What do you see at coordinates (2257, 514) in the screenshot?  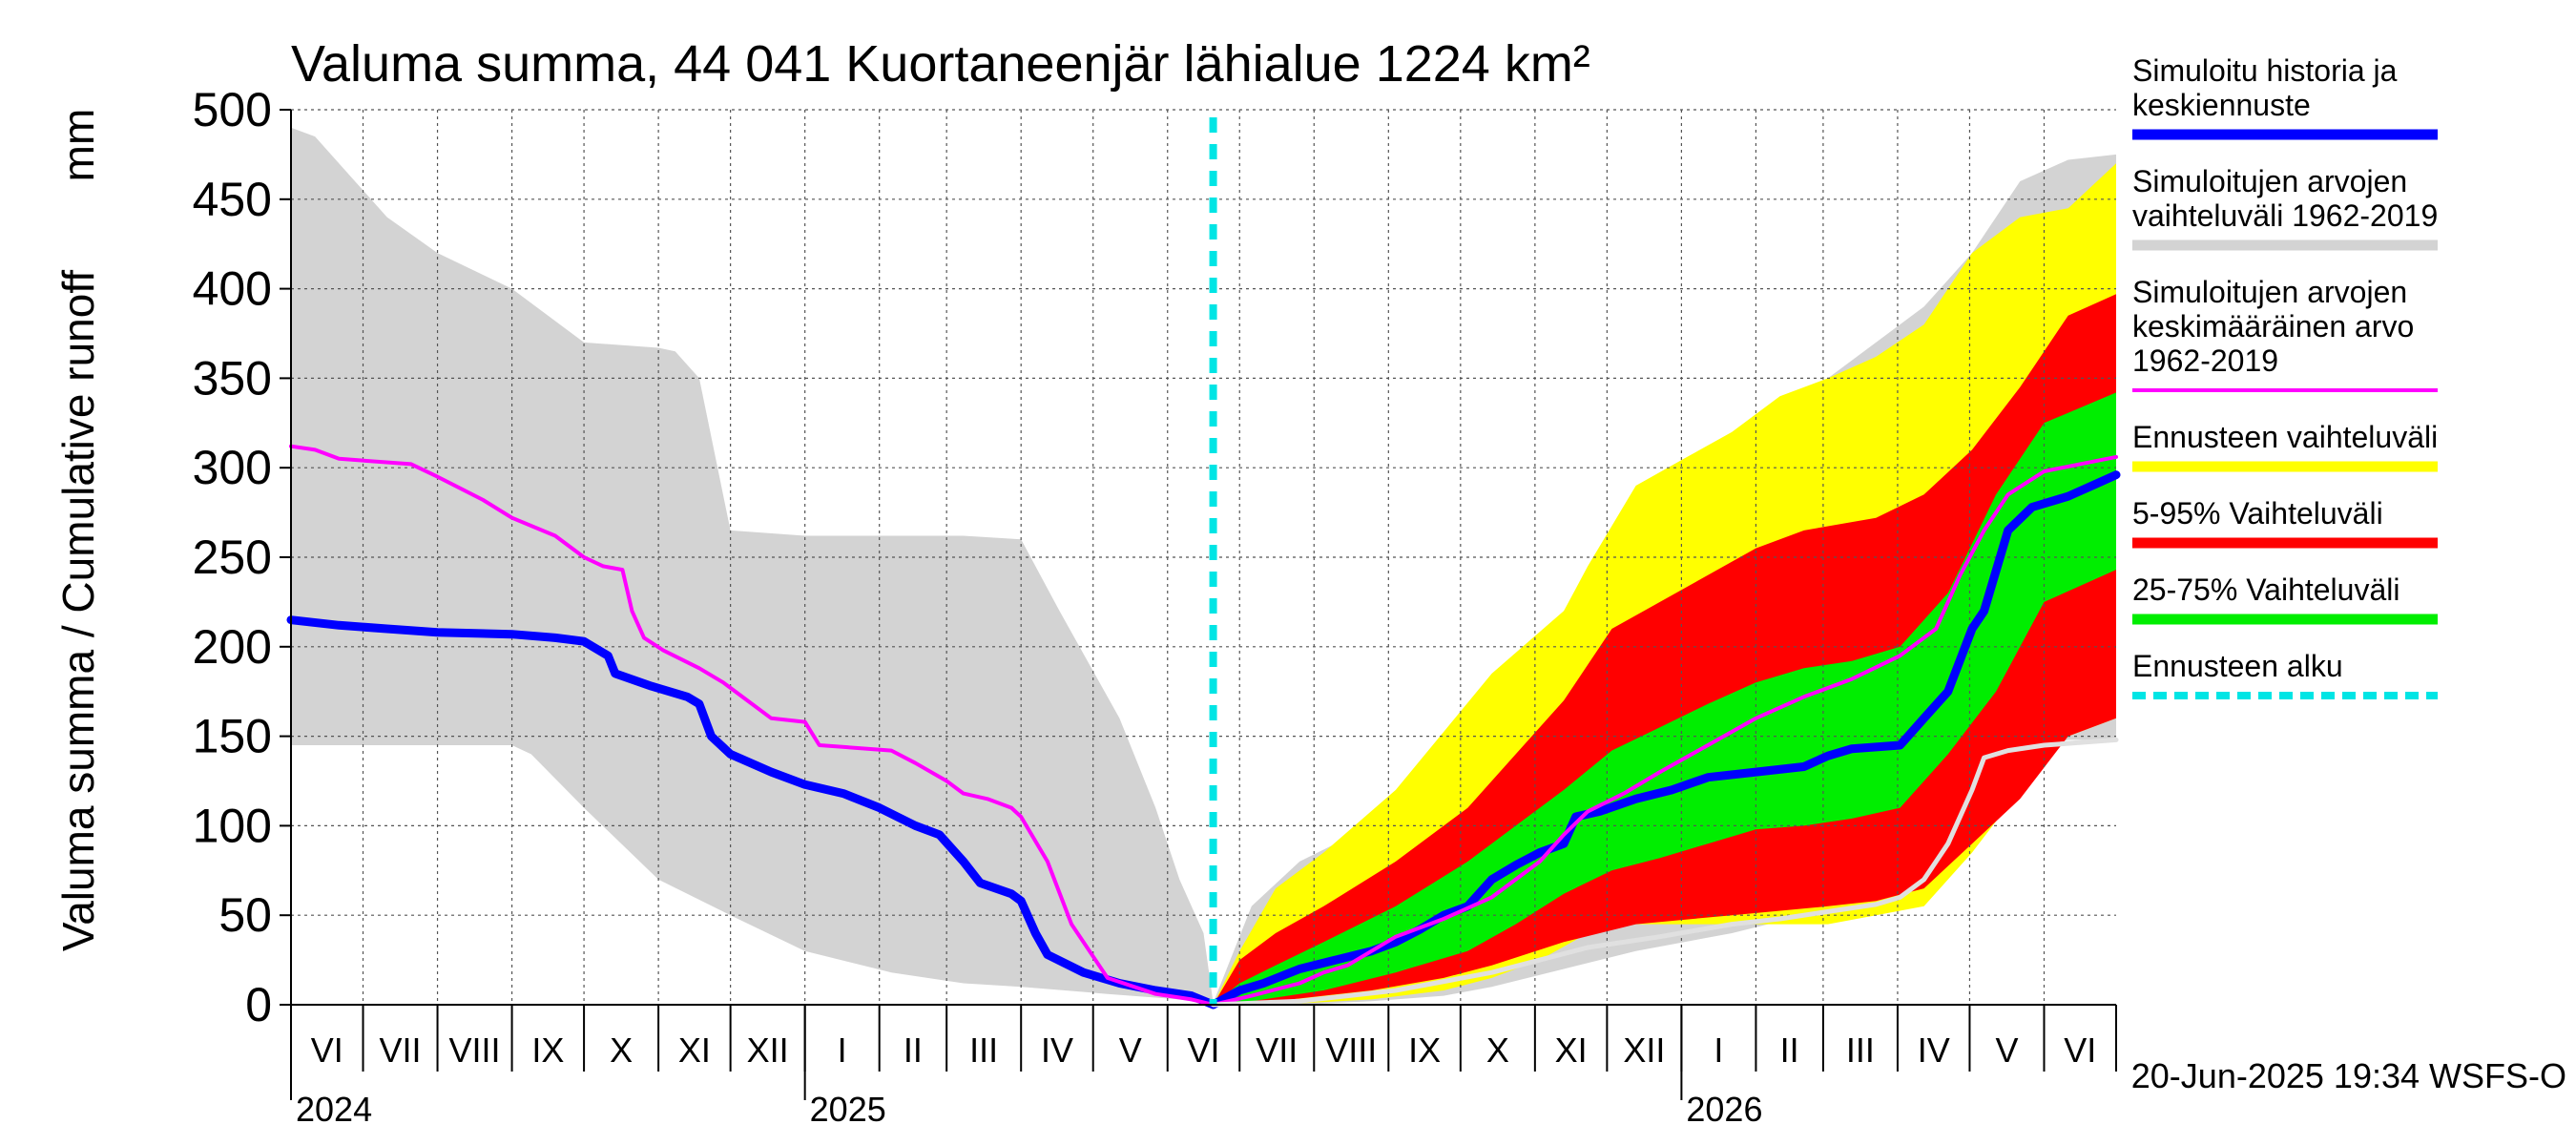 I see `legend-label: 5-95% Vaihteluväli` at bounding box center [2257, 514].